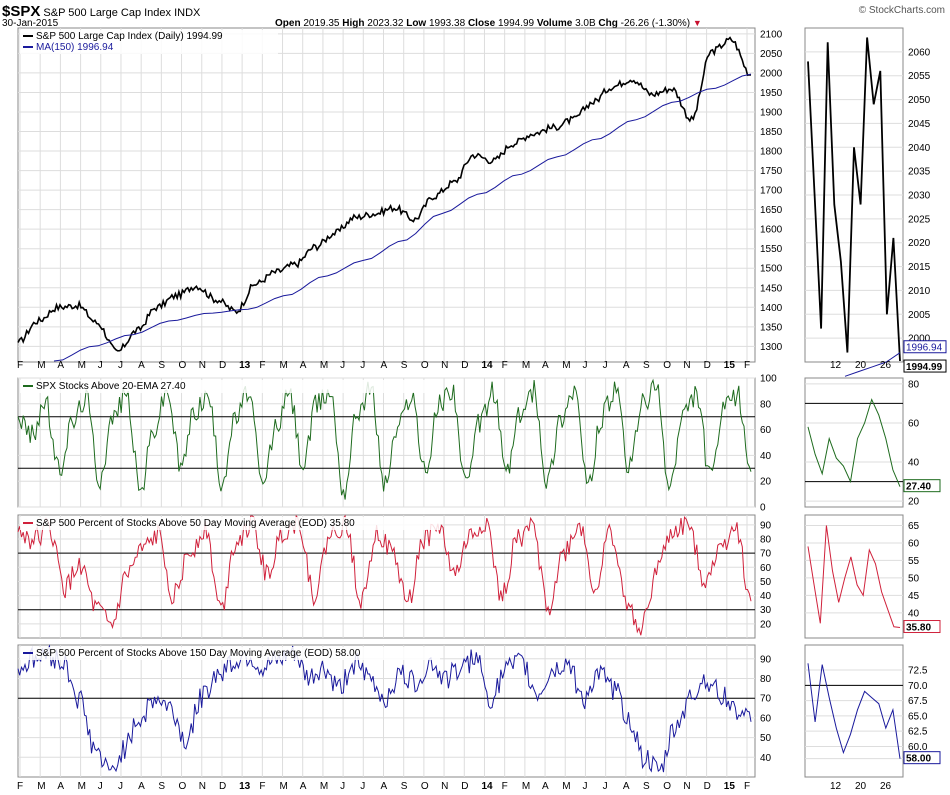 This screenshot has width=950, height=795. What do you see at coordinates (730, 786) in the screenshot?
I see `x-tick-label: 15` at bounding box center [730, 786].